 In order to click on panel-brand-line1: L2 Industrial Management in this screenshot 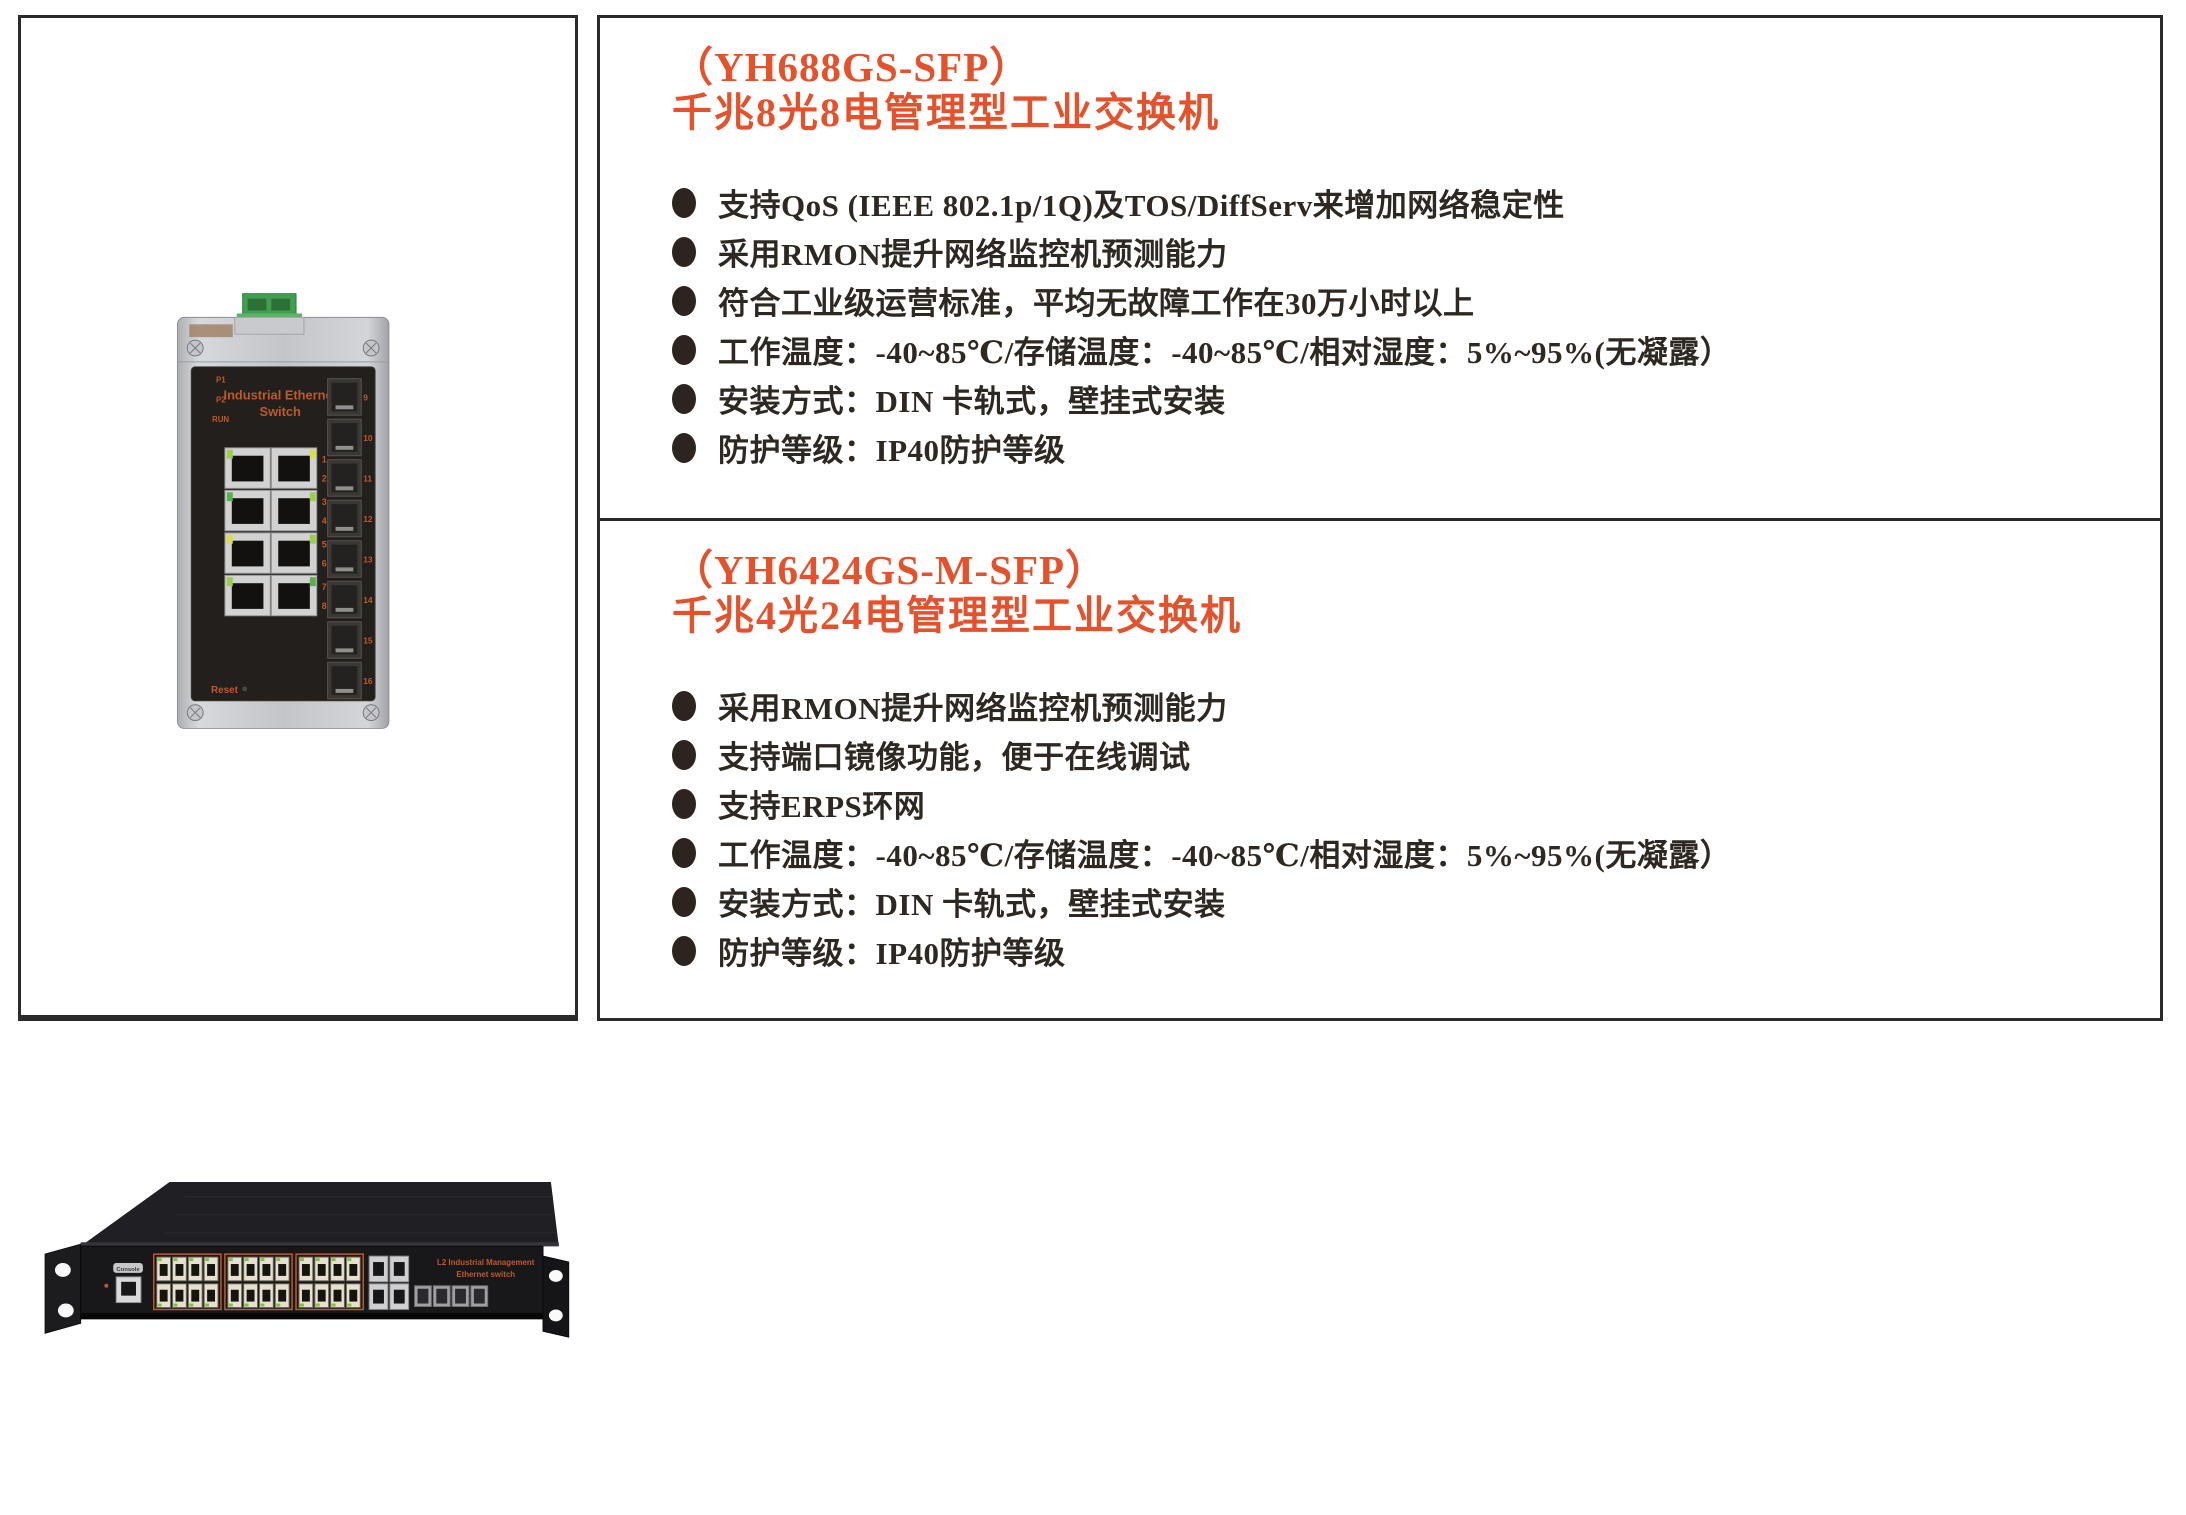, I will do `click(486, 1262)`.